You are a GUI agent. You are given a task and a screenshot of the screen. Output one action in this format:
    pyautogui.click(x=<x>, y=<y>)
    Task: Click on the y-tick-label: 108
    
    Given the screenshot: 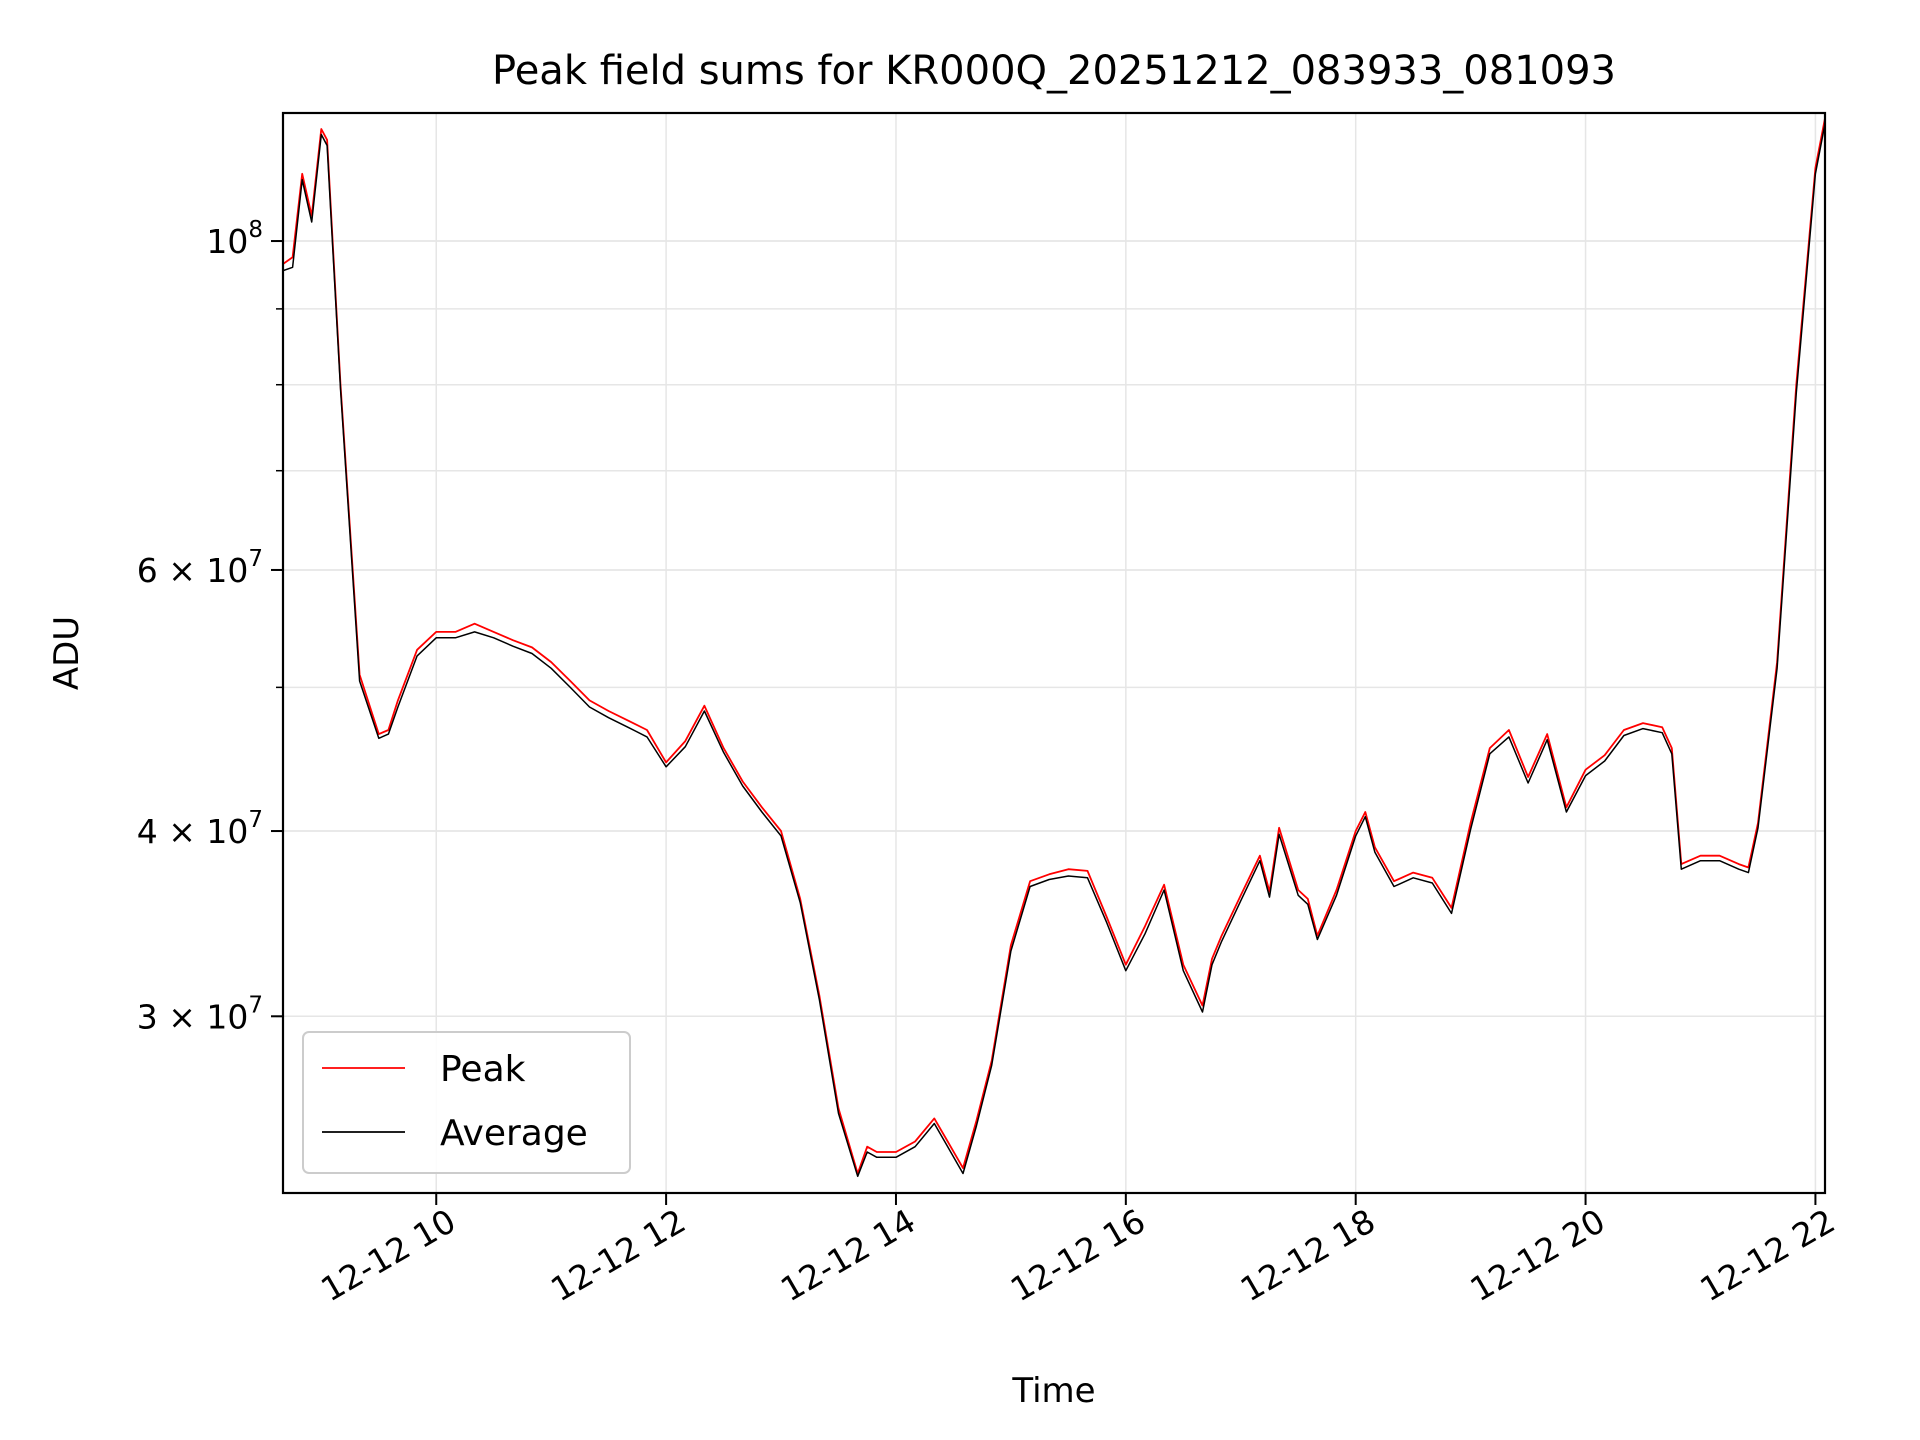 What is the action you would take?
    pyautogui.click(x=234, y=239)
    